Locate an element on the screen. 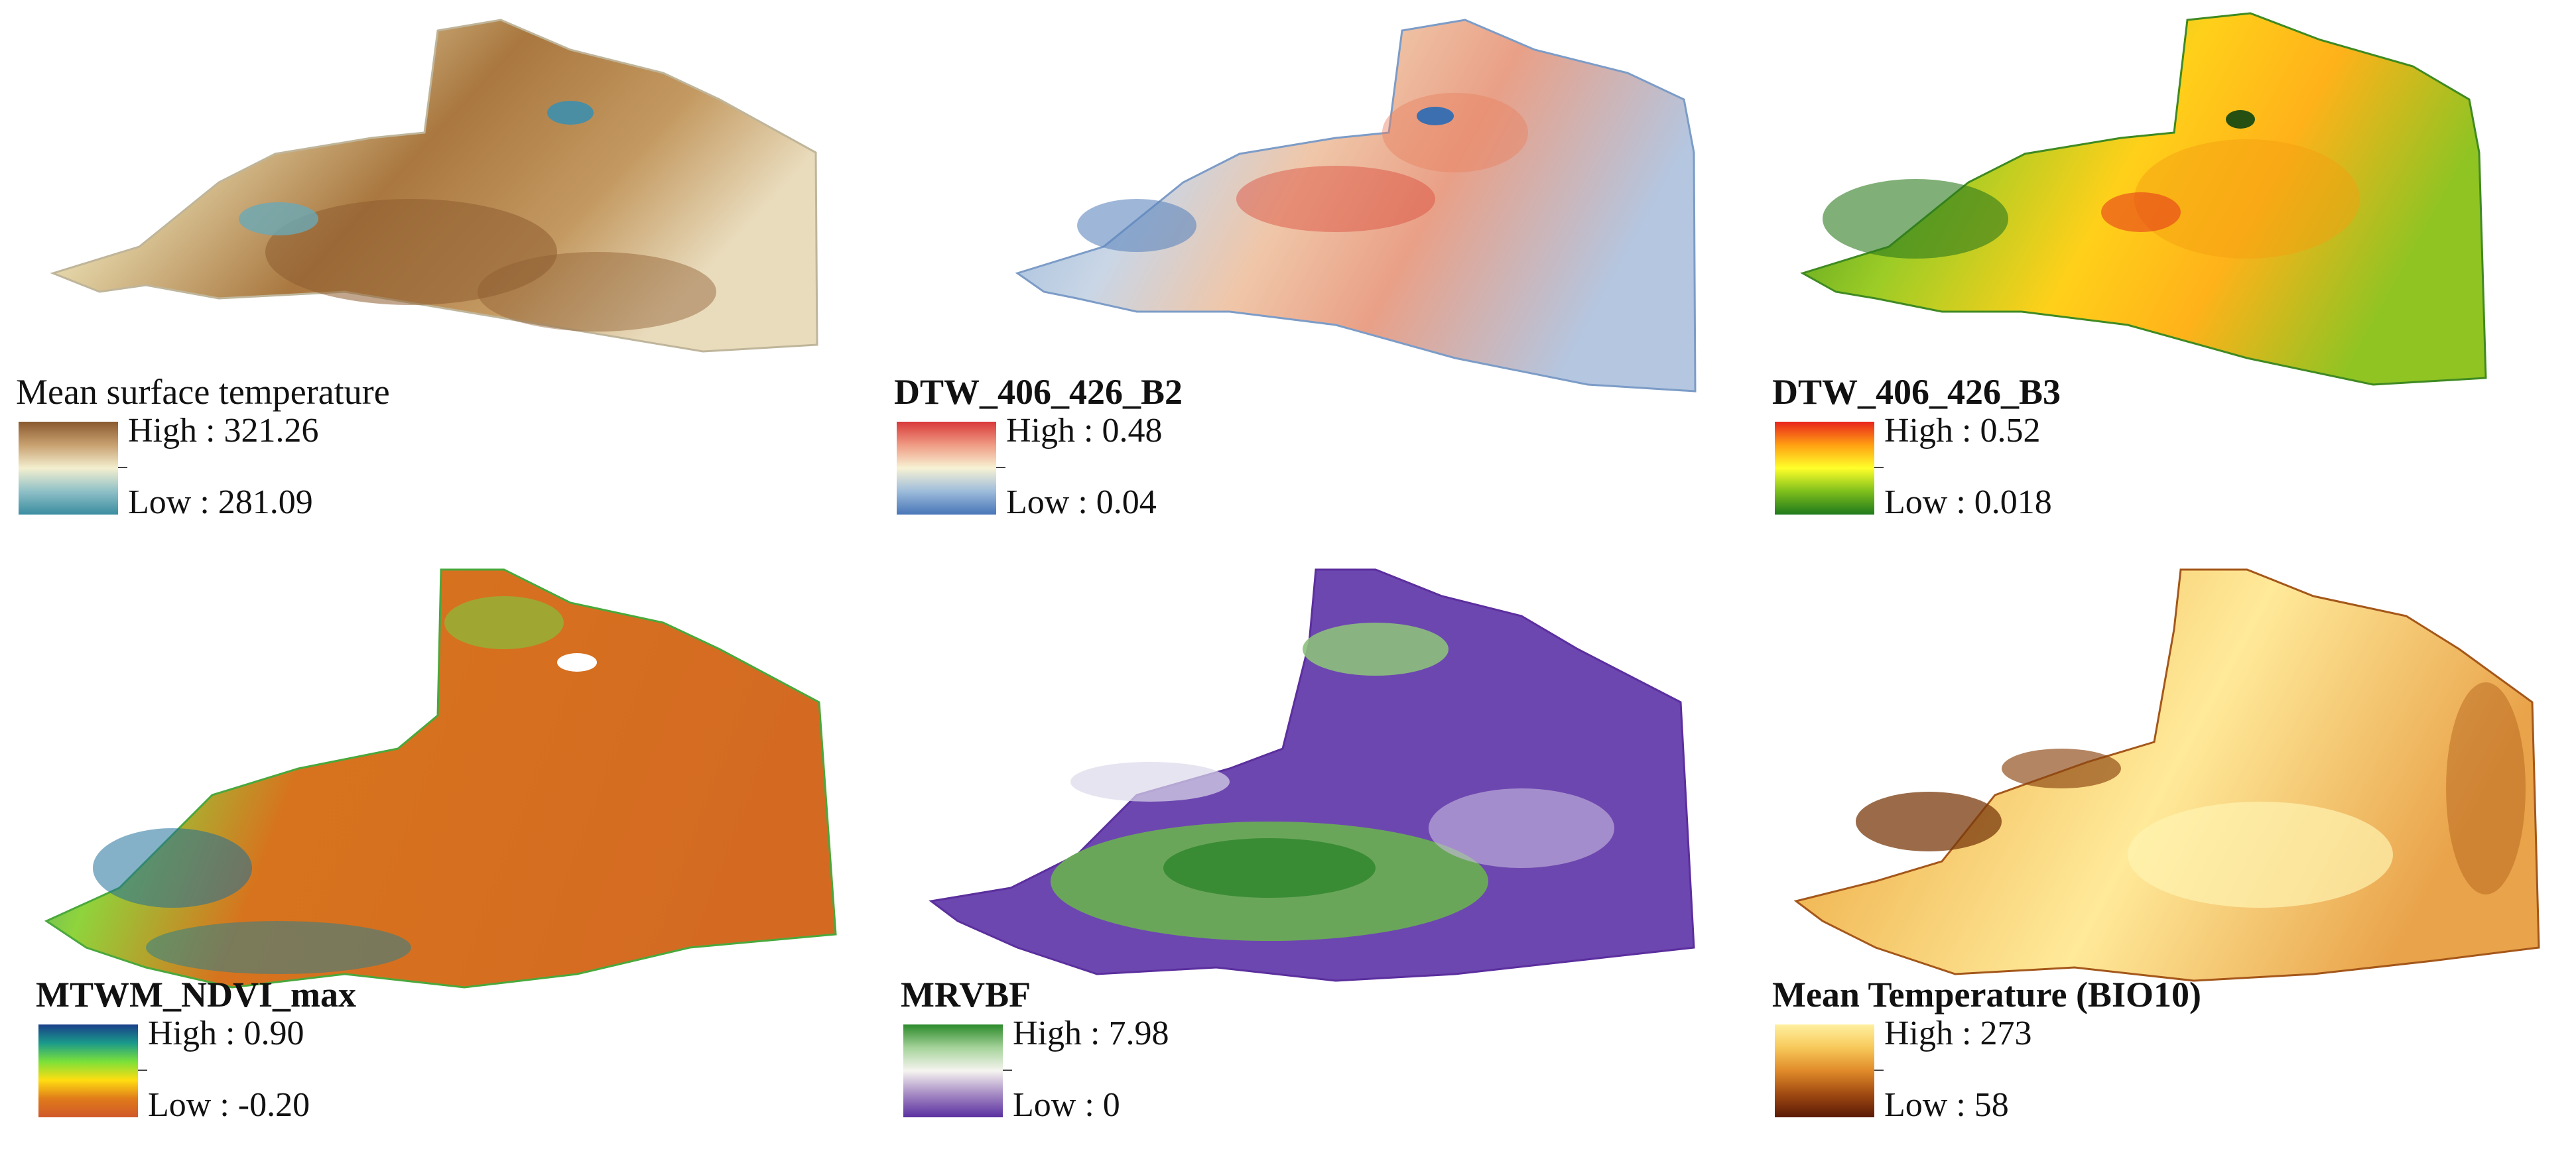 The width and height of the screenshot is (2576, 1173). legend-title: DTW_406_426_B2 is located at coordinates (1039, 392).